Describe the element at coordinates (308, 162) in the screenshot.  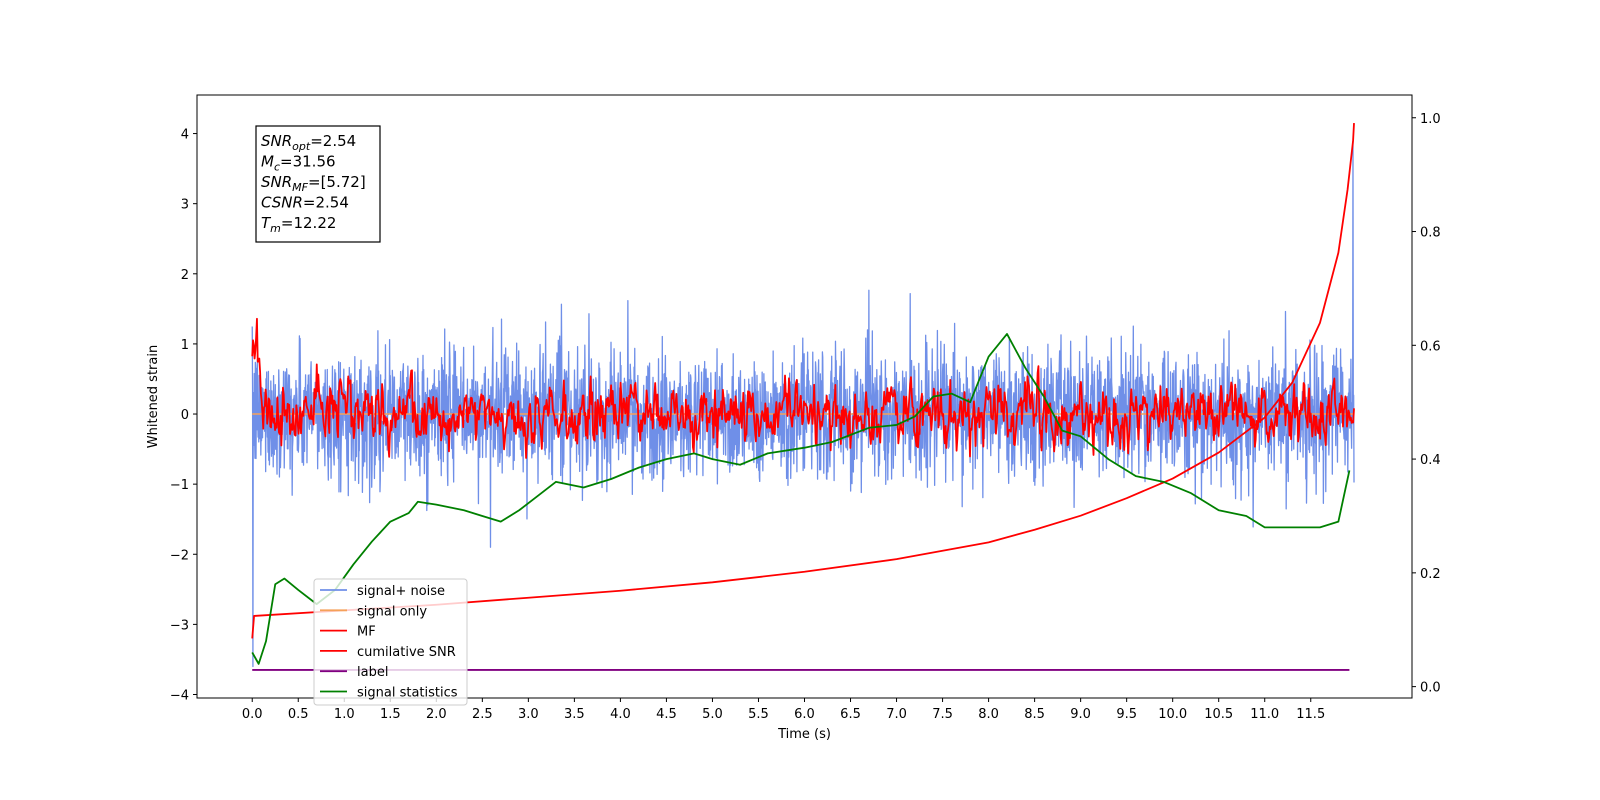
I see `annotation-value: =31.56` at that location.